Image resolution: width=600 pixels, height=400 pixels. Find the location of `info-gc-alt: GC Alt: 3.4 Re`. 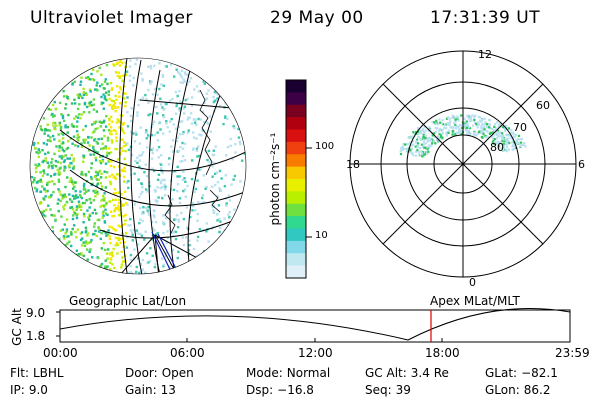

info-gc-alt: GC Alt: 3.4 Re is located at coordinates (407, 373).